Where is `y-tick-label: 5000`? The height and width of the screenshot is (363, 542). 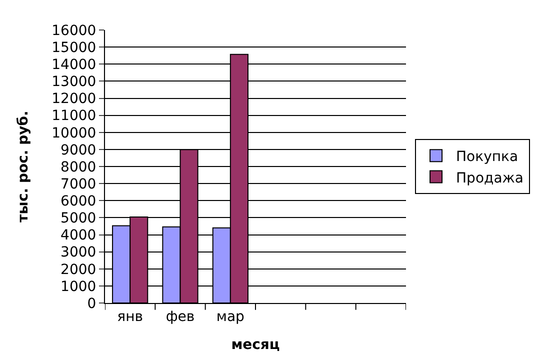 y-tick-label: 5000 is located at coordinates (78, 218).